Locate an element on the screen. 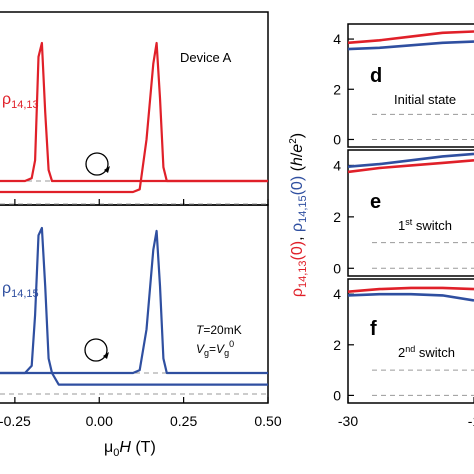 This screenshot has height=474, width=474. device-label: Device A is located at coordinates (206, 57).